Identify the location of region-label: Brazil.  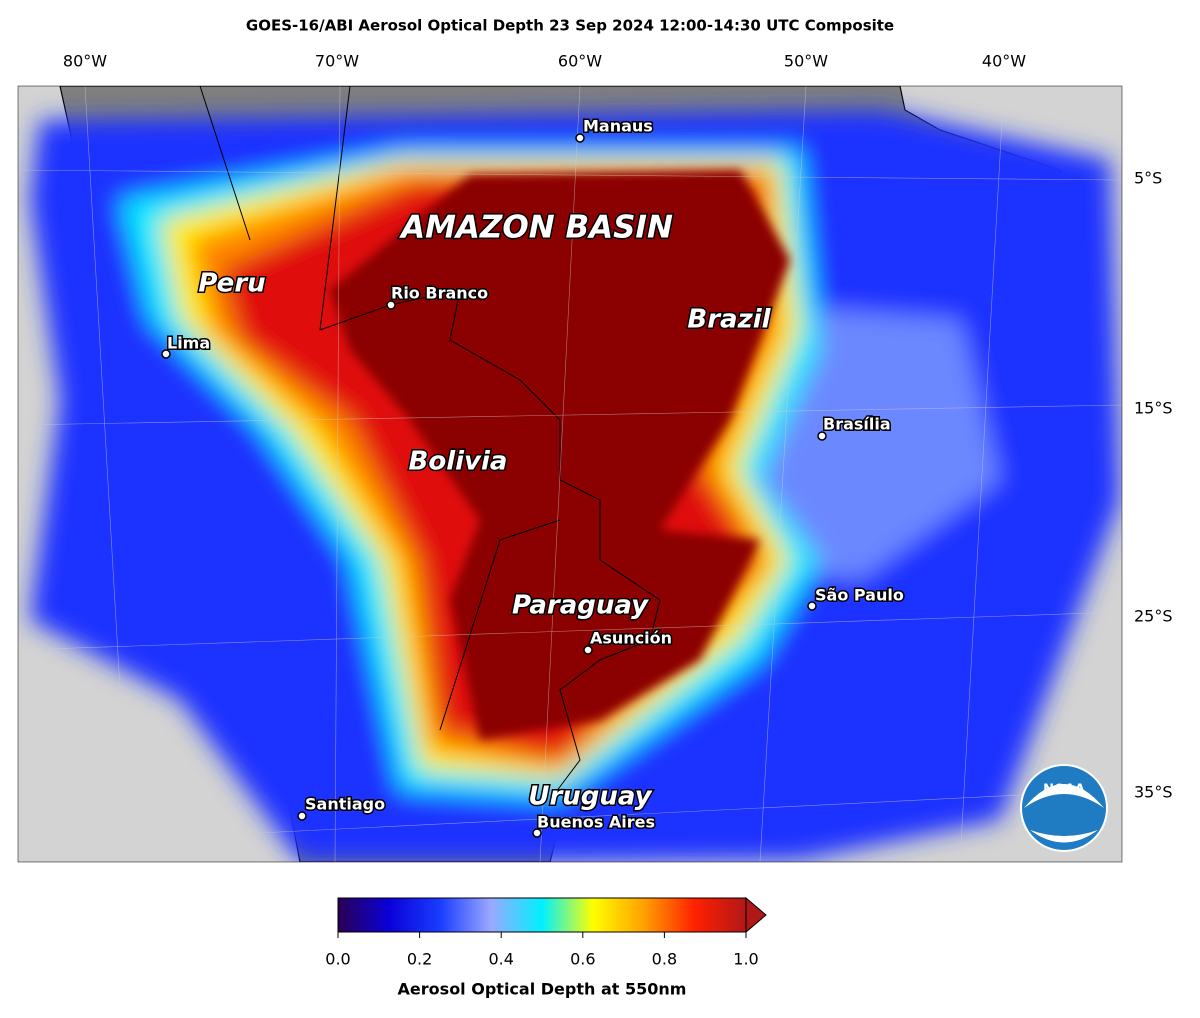
(729, 320).